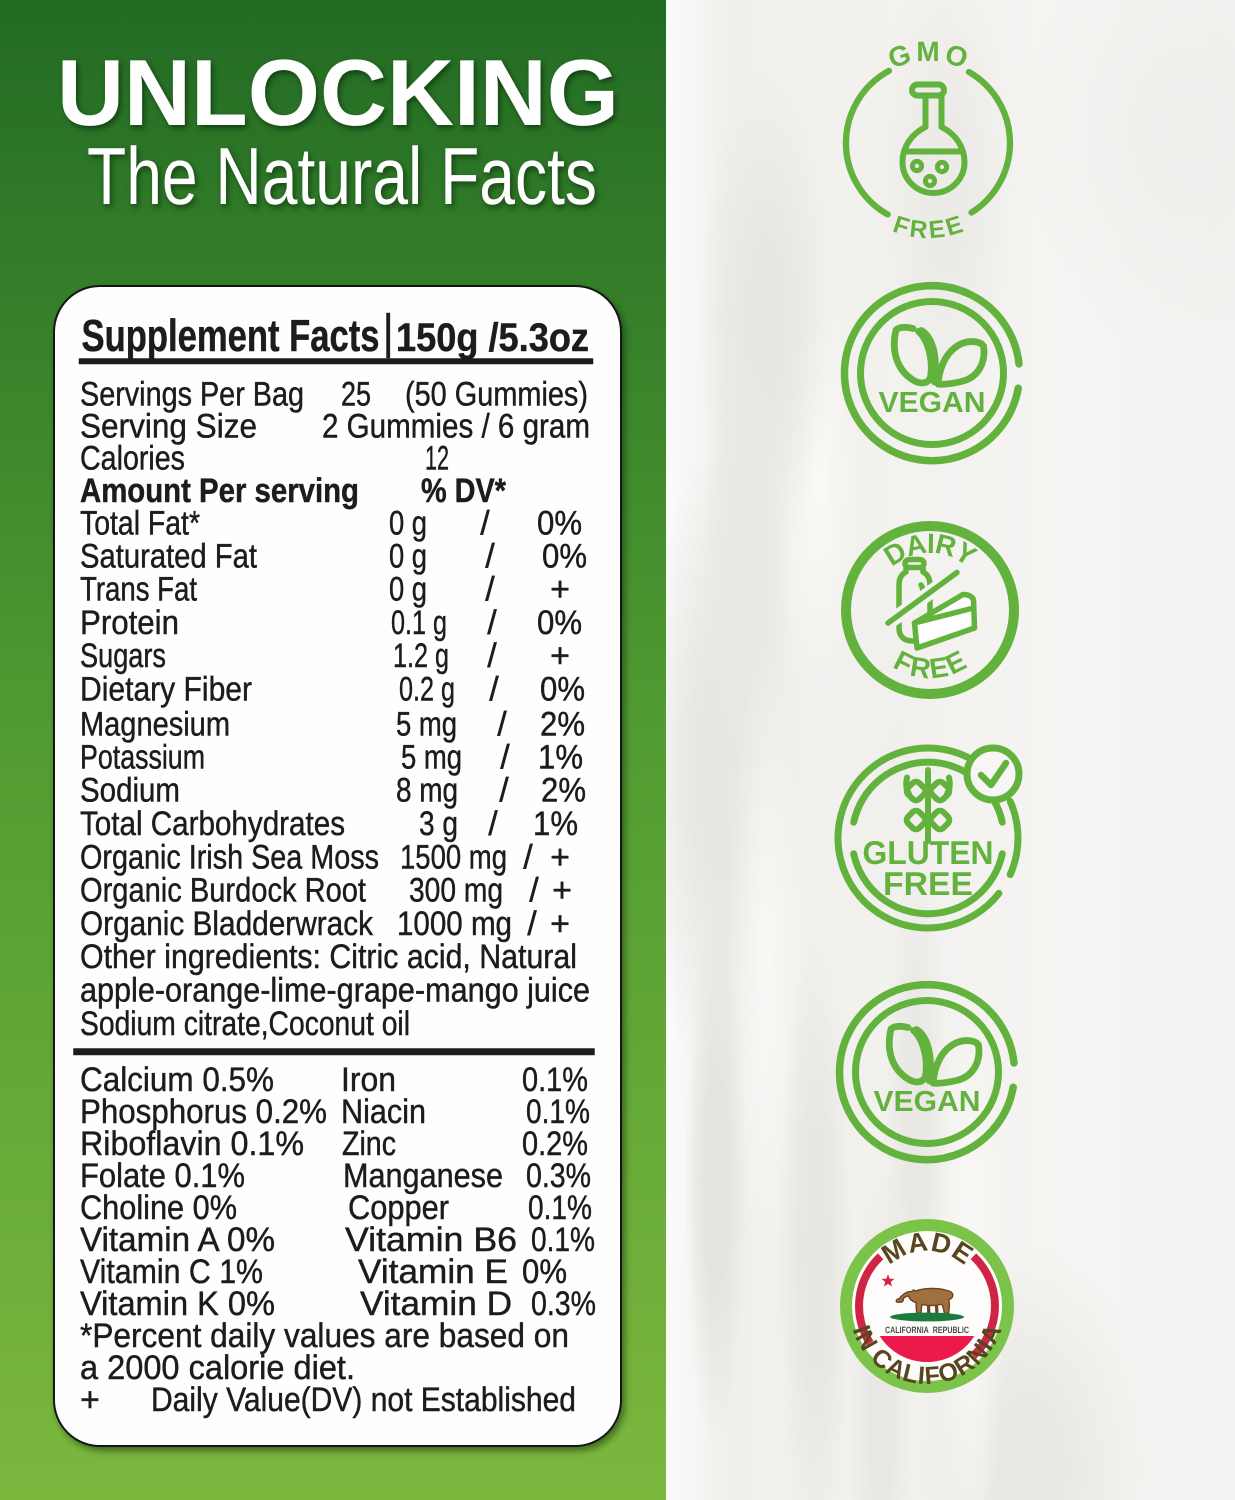  I want to click on svg-text: Potassium, so click(142, 758).